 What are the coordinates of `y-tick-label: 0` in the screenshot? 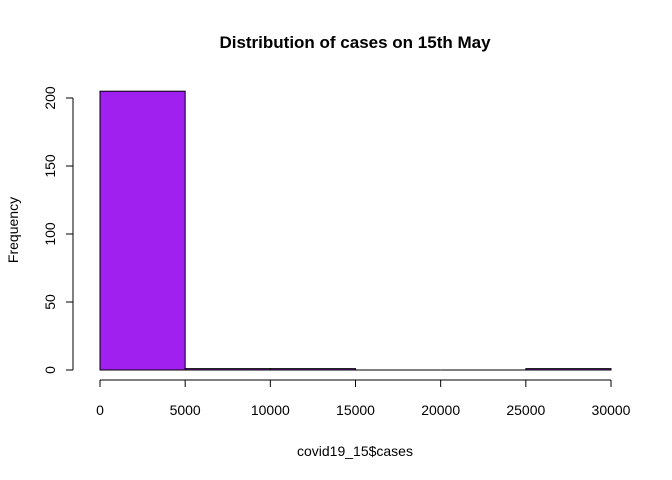 It's located at (50, 370).